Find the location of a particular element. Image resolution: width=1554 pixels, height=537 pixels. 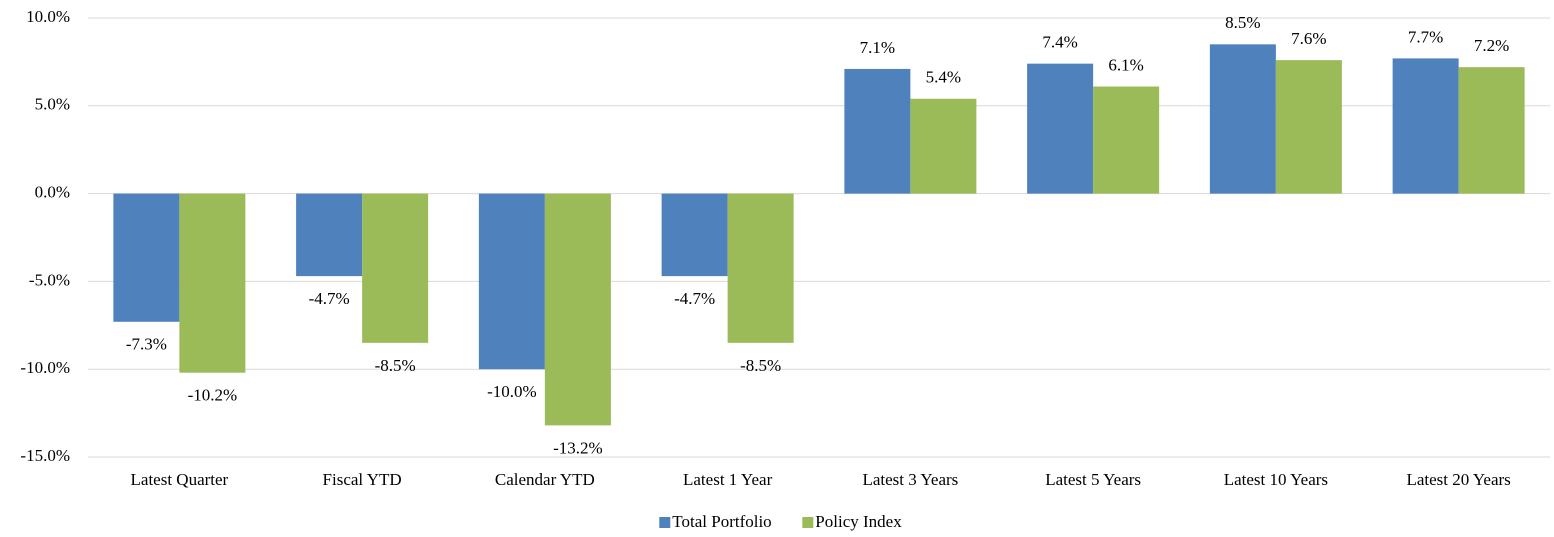

data-label: -10.0% is located at coordinates (512, 391).